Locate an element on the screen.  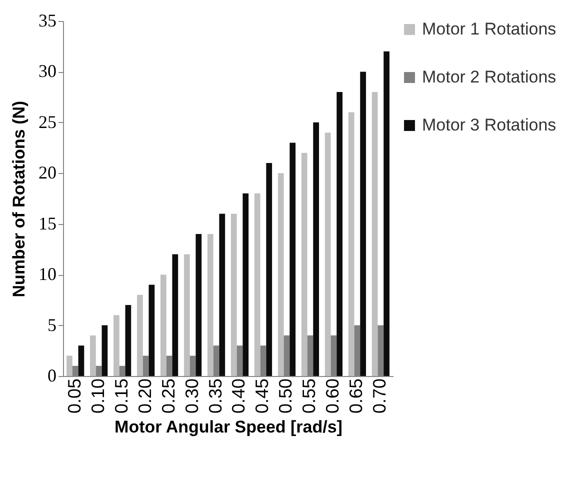
x-tick-label: 0.55 is located at coordinates (309, 396).